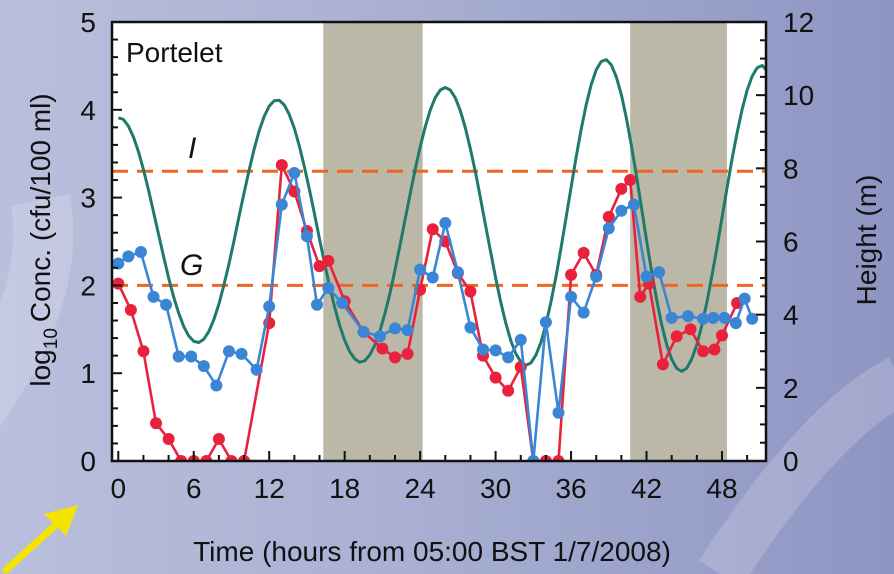 The width and height of the screenshot is (894, 574). Describe the element at coordinates (791, 388) in the screenshot. I see `y-right-tick-label-2: 2` at that location.